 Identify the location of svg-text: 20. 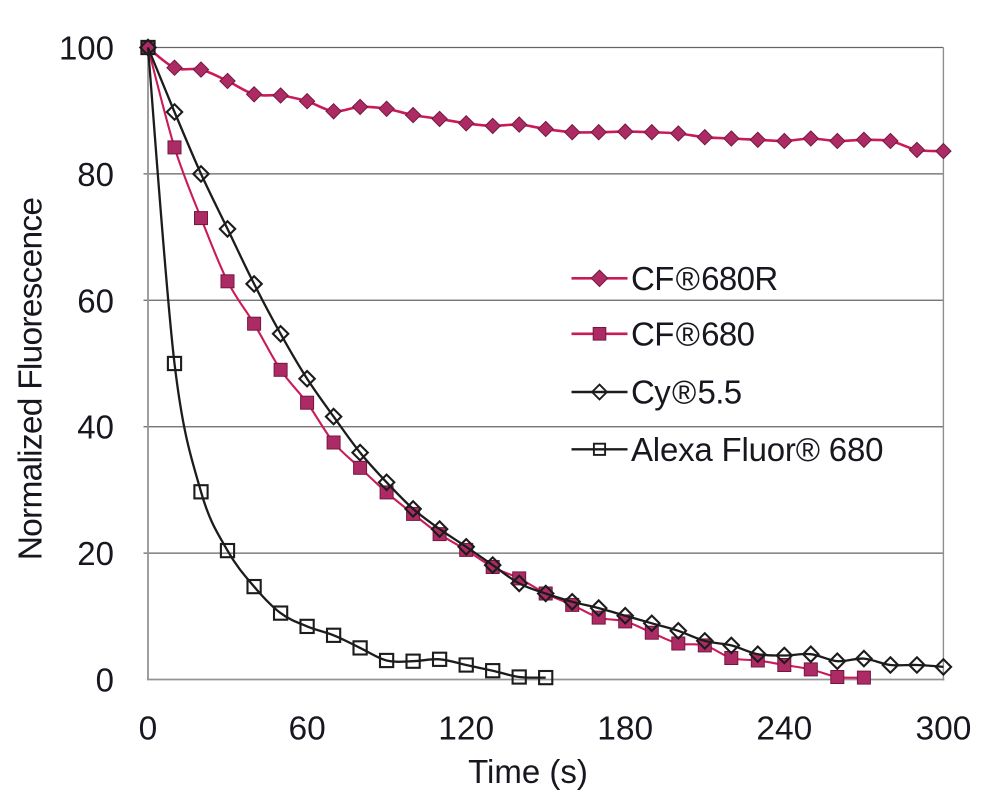
(95, 553).